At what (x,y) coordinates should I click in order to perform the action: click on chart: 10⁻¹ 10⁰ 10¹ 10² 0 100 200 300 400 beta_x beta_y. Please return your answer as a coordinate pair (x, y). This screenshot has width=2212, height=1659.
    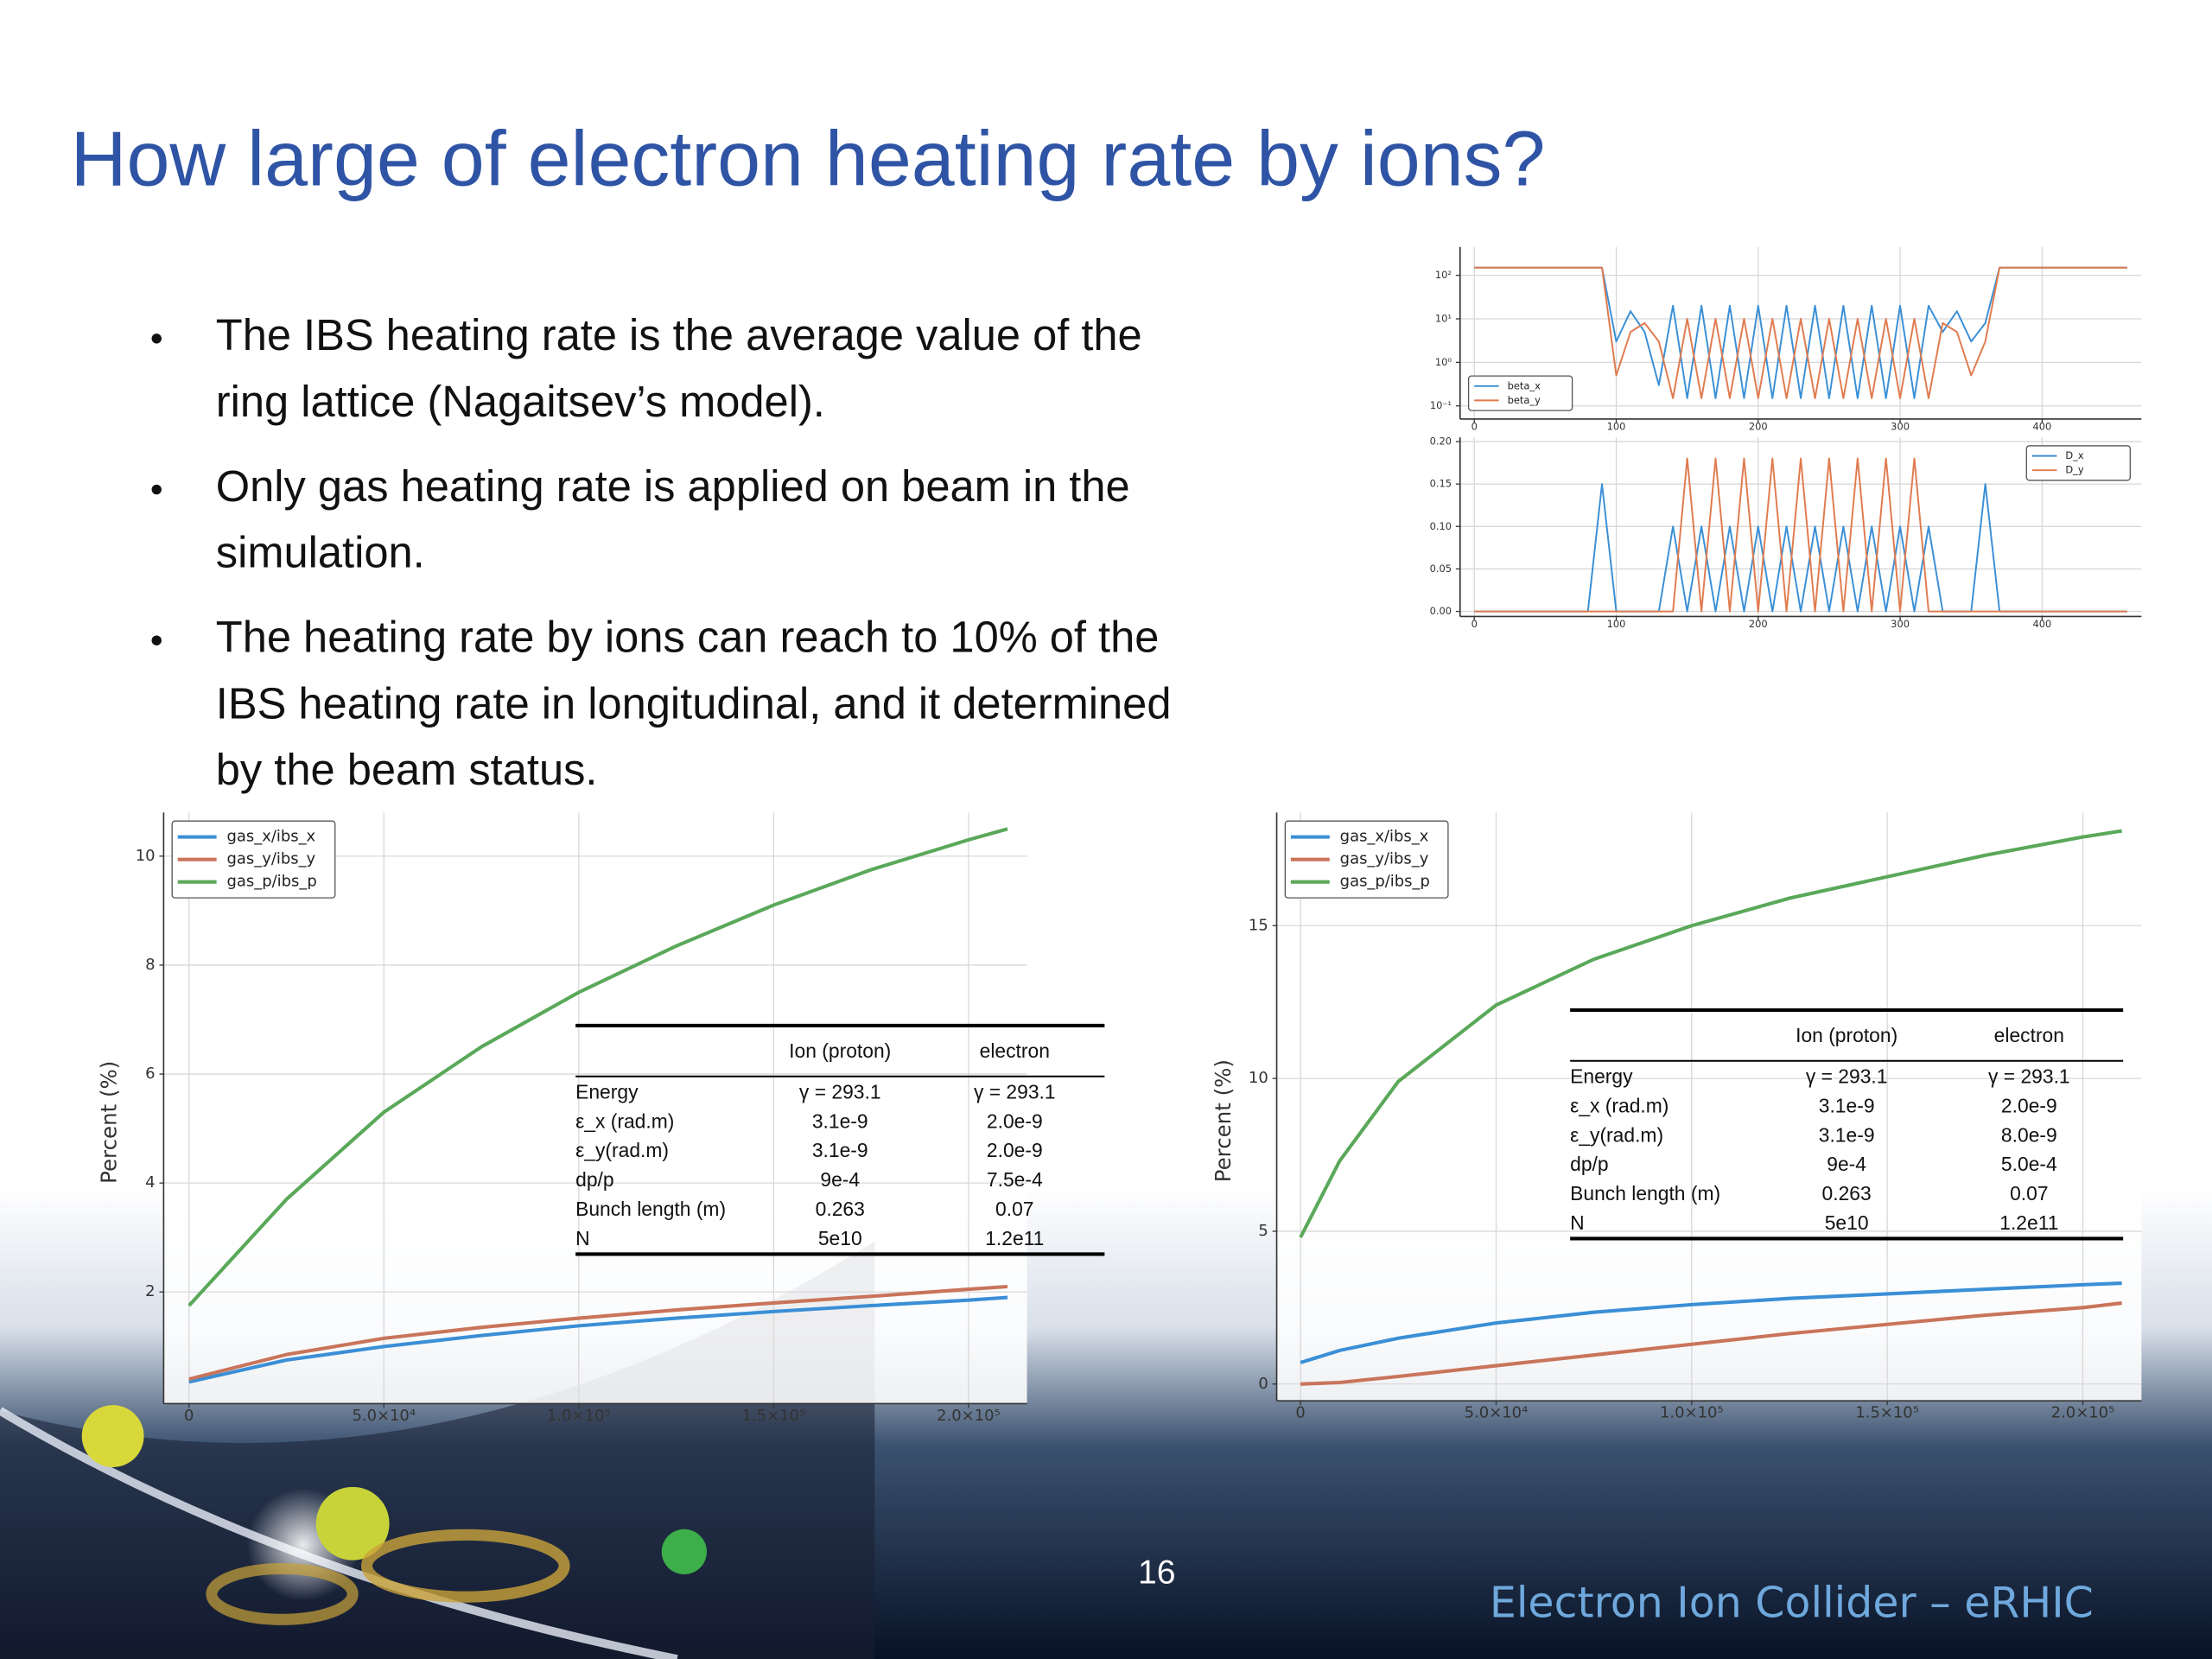
    Looking at the image, I should click on (1786, 339).